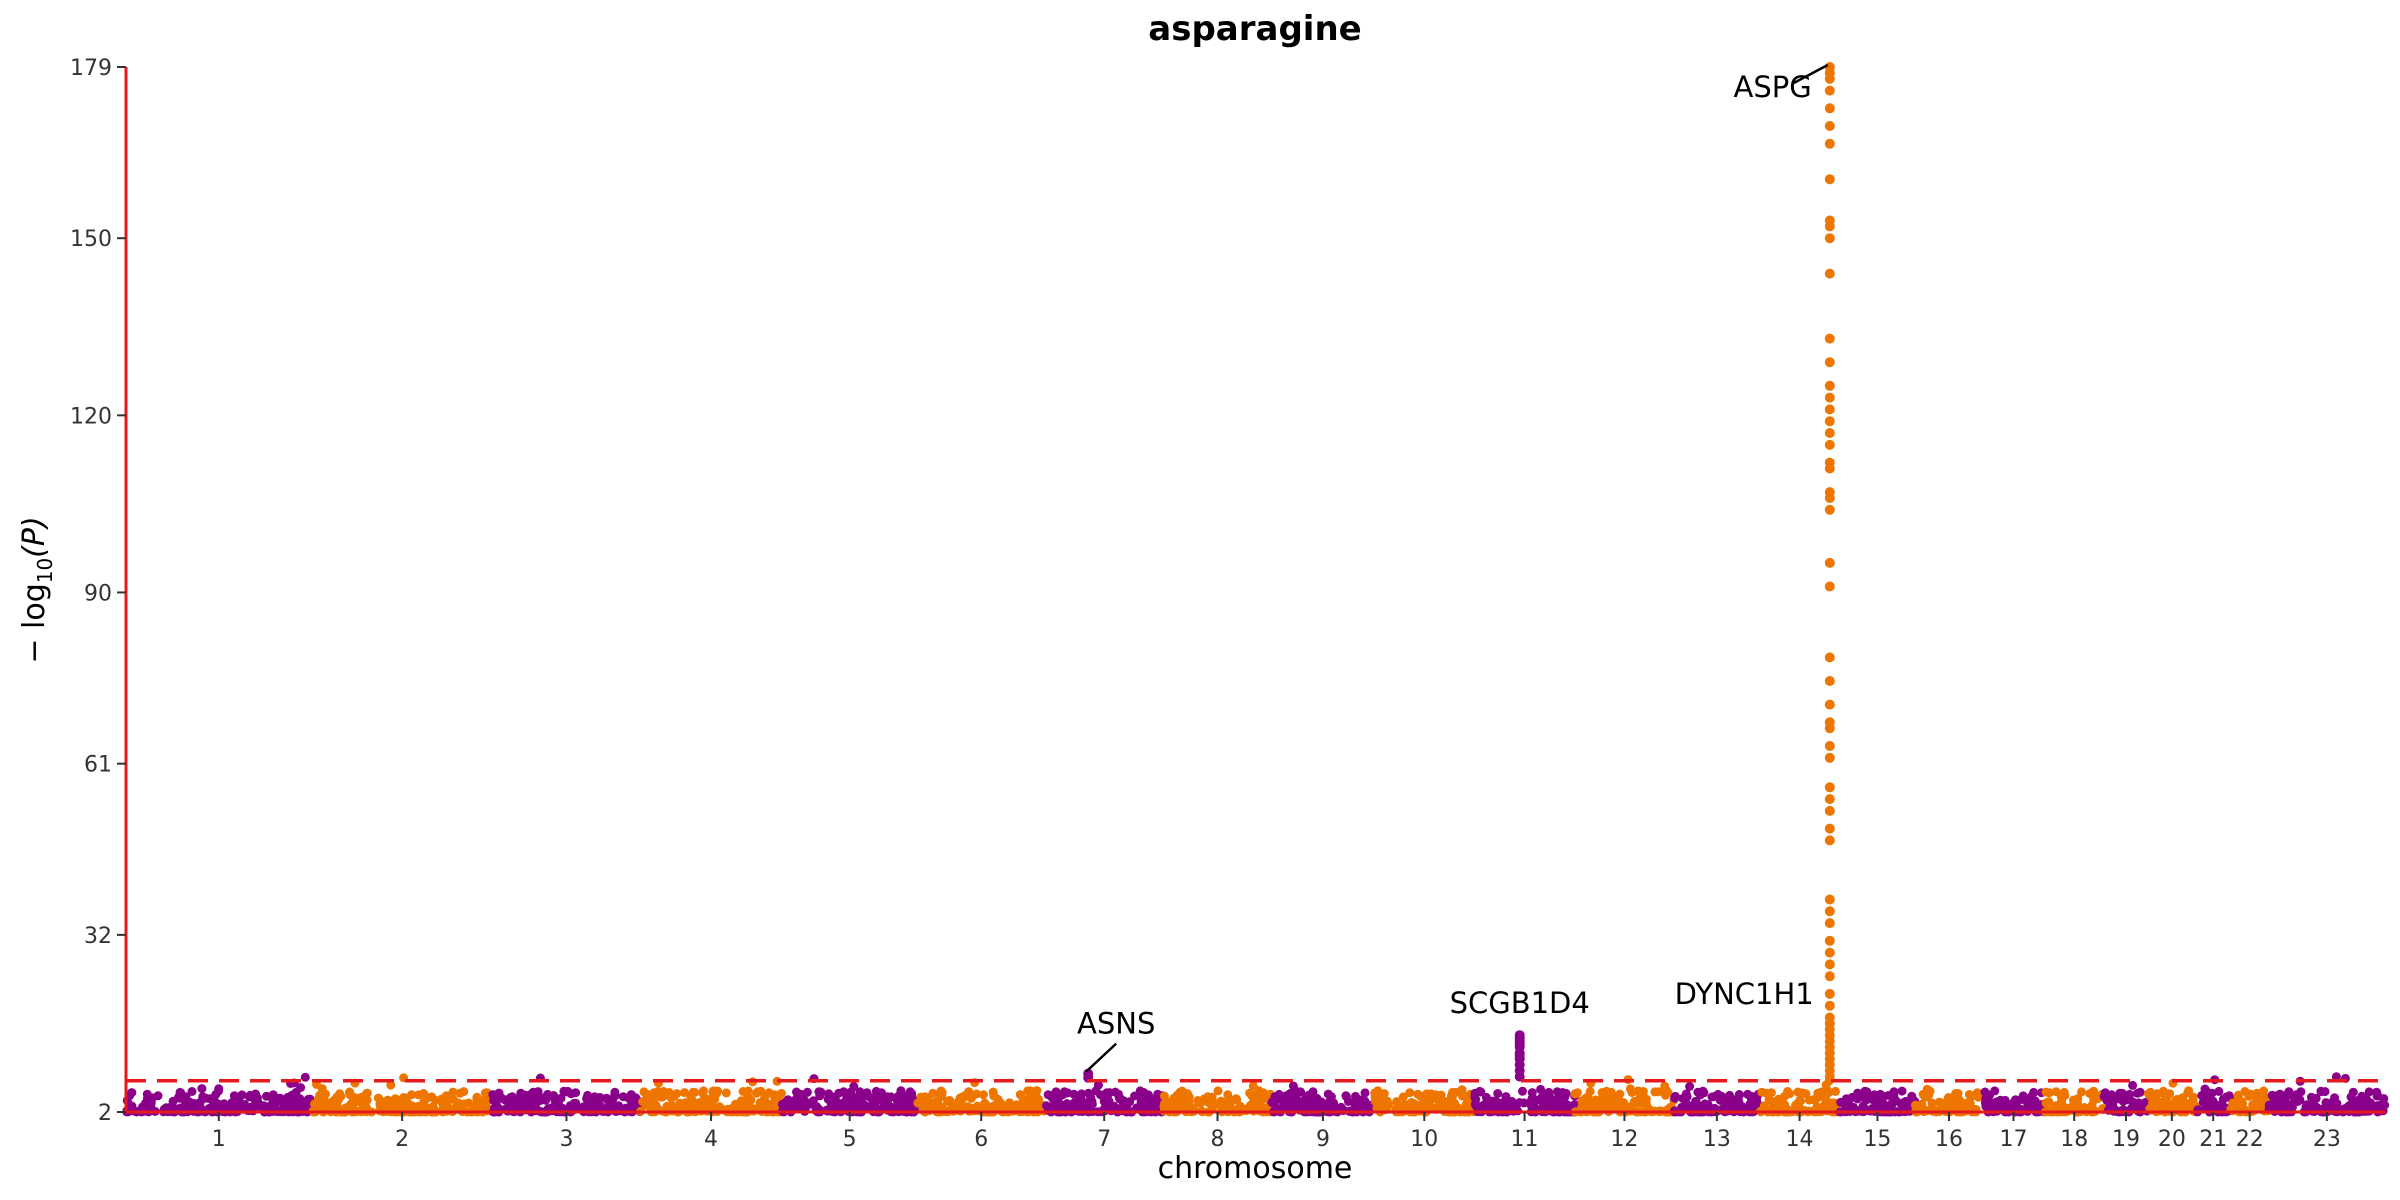  What do you see at coordinates (981, 1139) in the screenshot?
I see `x-tick-label: 6` at bounding box center [981, 1139].